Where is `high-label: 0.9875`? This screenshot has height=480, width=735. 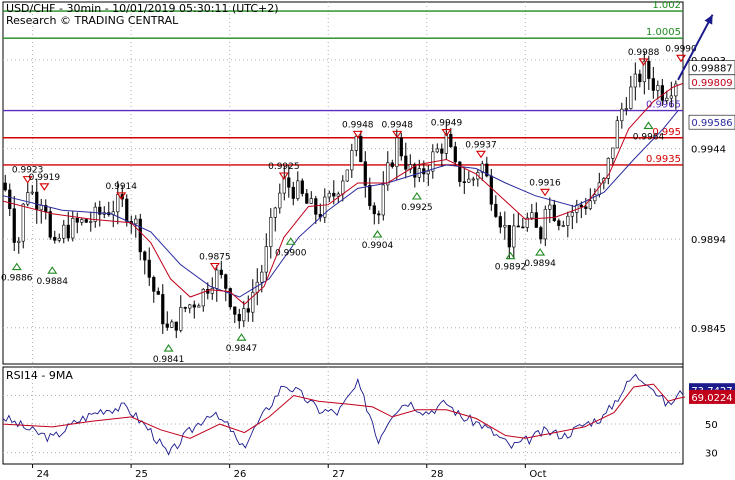 high-label: 0.9875 is located at coordinates (215, 258).